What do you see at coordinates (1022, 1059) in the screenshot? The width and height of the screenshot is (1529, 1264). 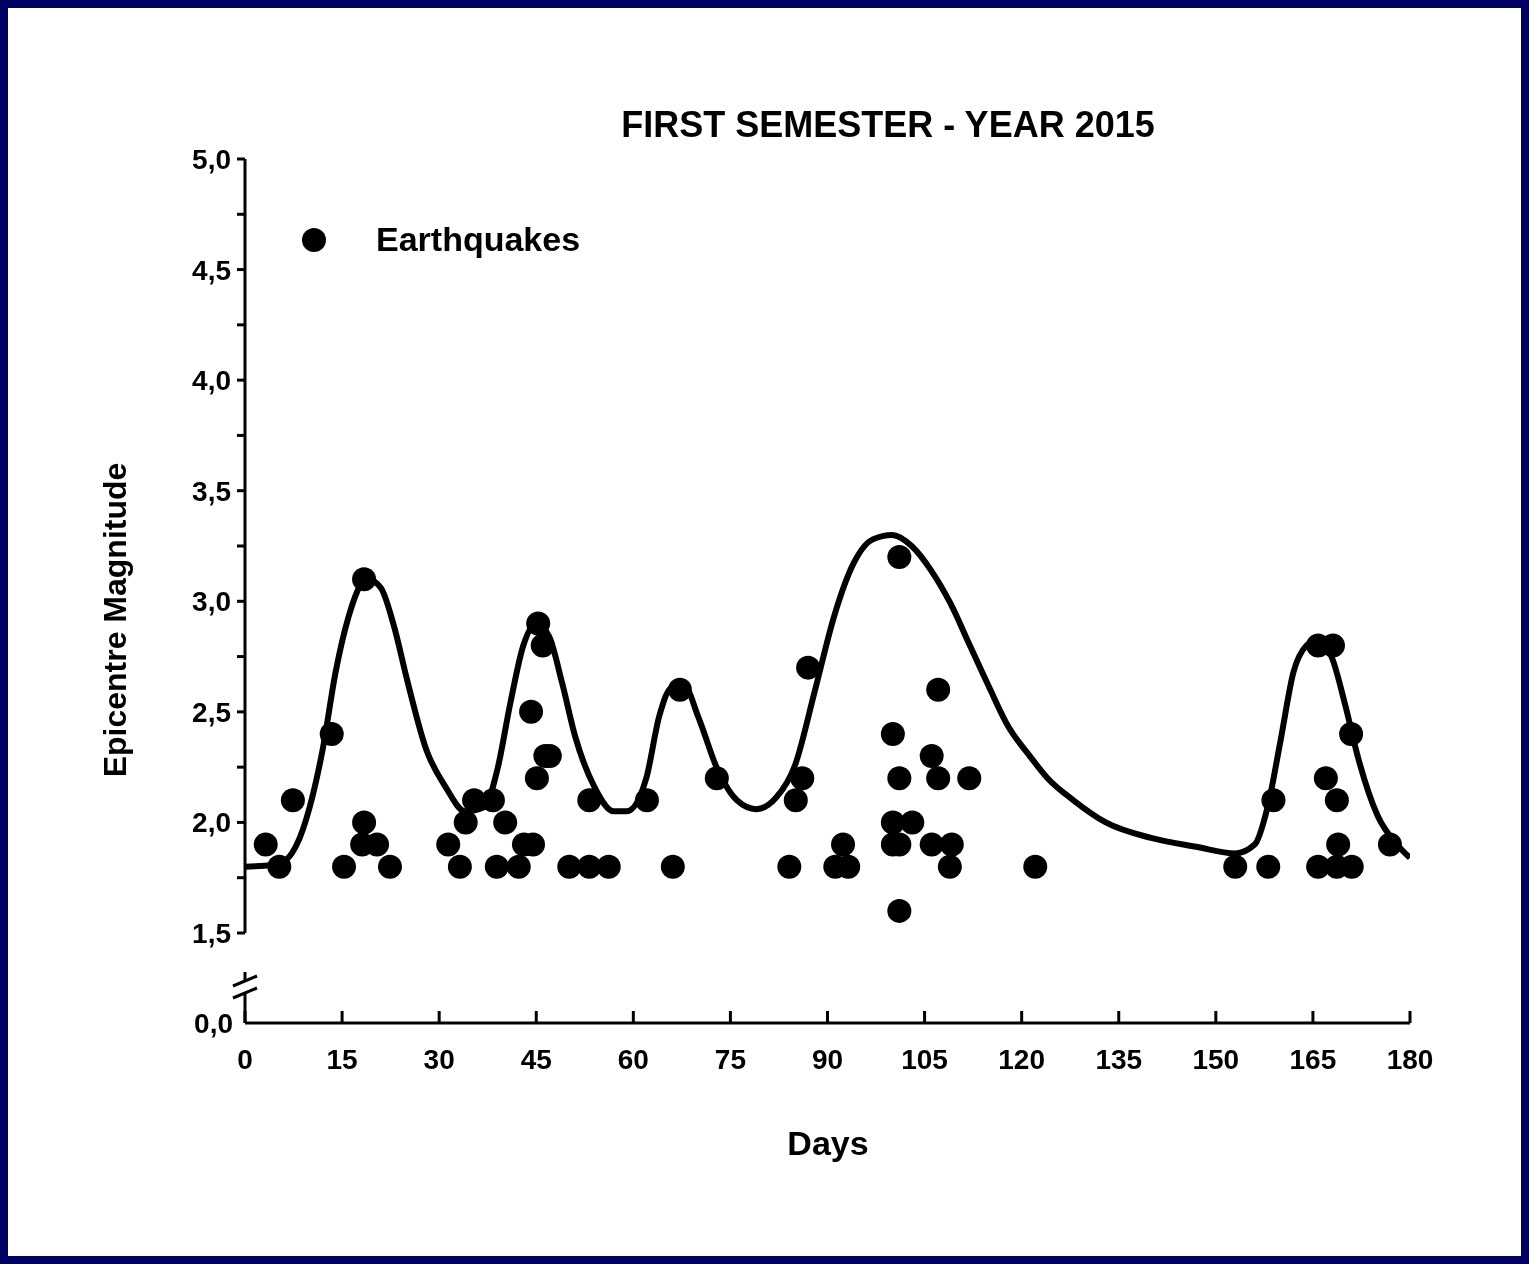 I see `x-tick-label: 120` at bounding box center [1022, 1059].